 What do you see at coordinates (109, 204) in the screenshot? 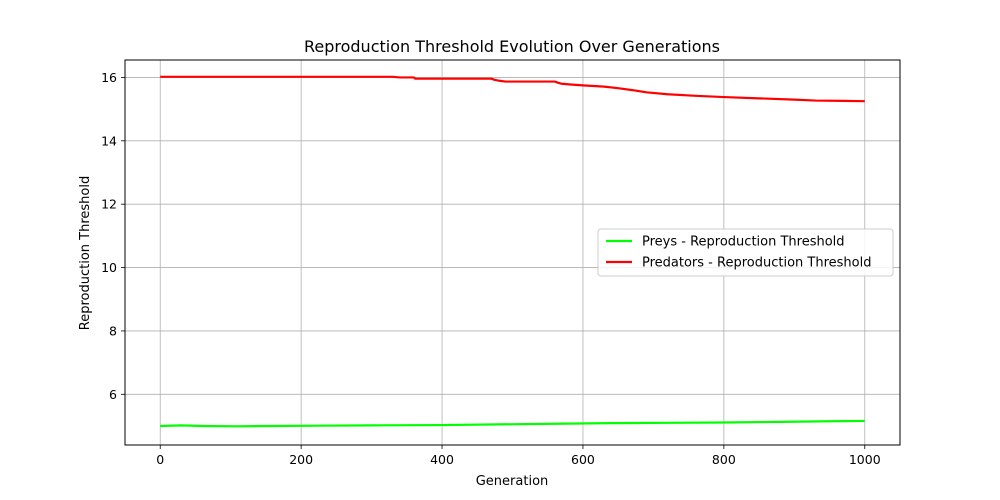
I see `y-tick-label: 12` at bounding box center [109, 204].